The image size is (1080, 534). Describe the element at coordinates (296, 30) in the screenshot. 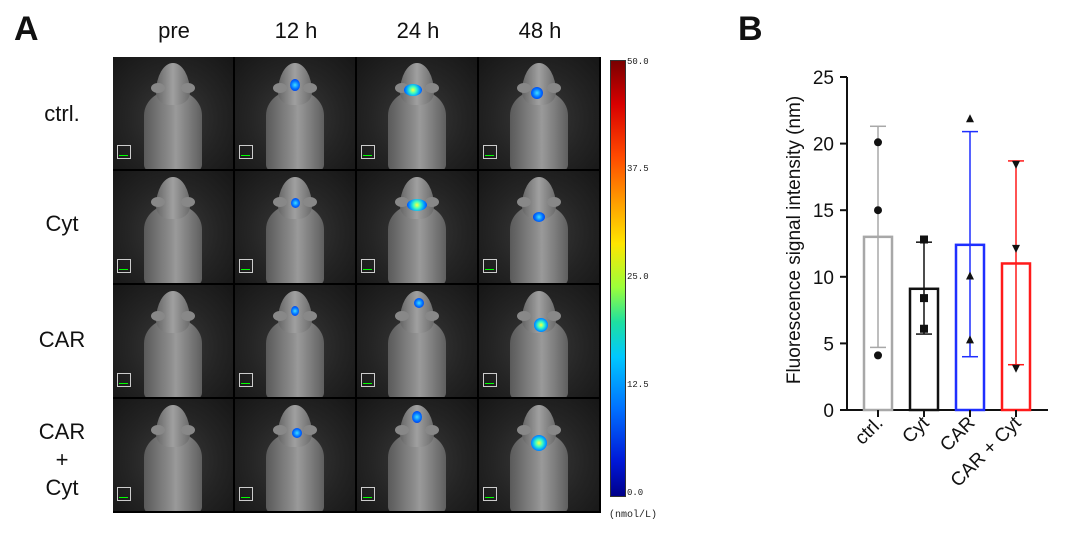

I see `time-label-12h: 12 h` at that location.